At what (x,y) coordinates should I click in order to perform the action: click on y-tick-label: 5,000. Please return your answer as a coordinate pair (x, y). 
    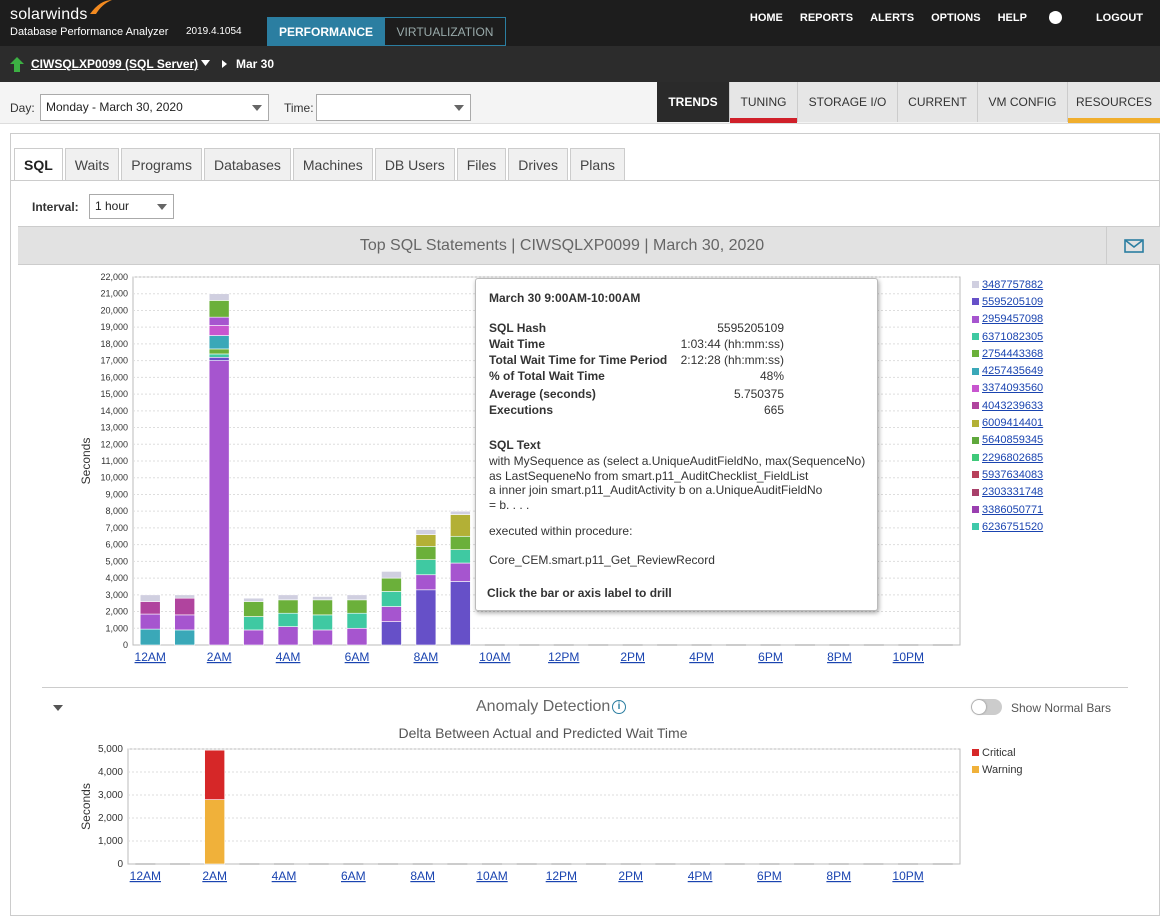
    Looking at the image, I should click on (110, 749).